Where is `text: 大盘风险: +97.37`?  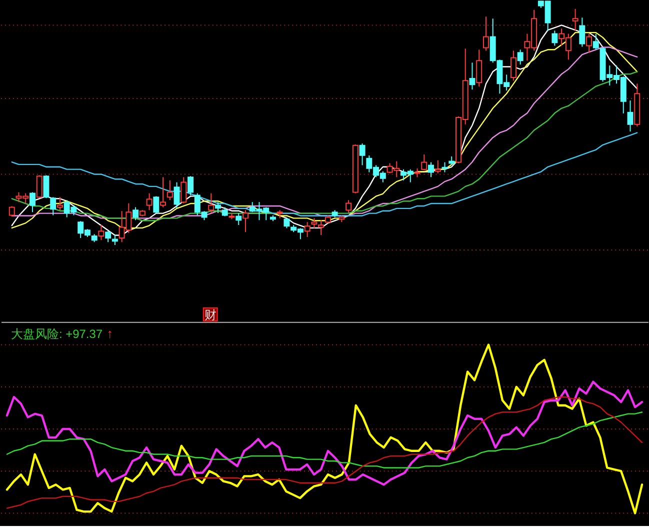
text: 大盘风险: +97.37 is located at coordinates (56, 333).